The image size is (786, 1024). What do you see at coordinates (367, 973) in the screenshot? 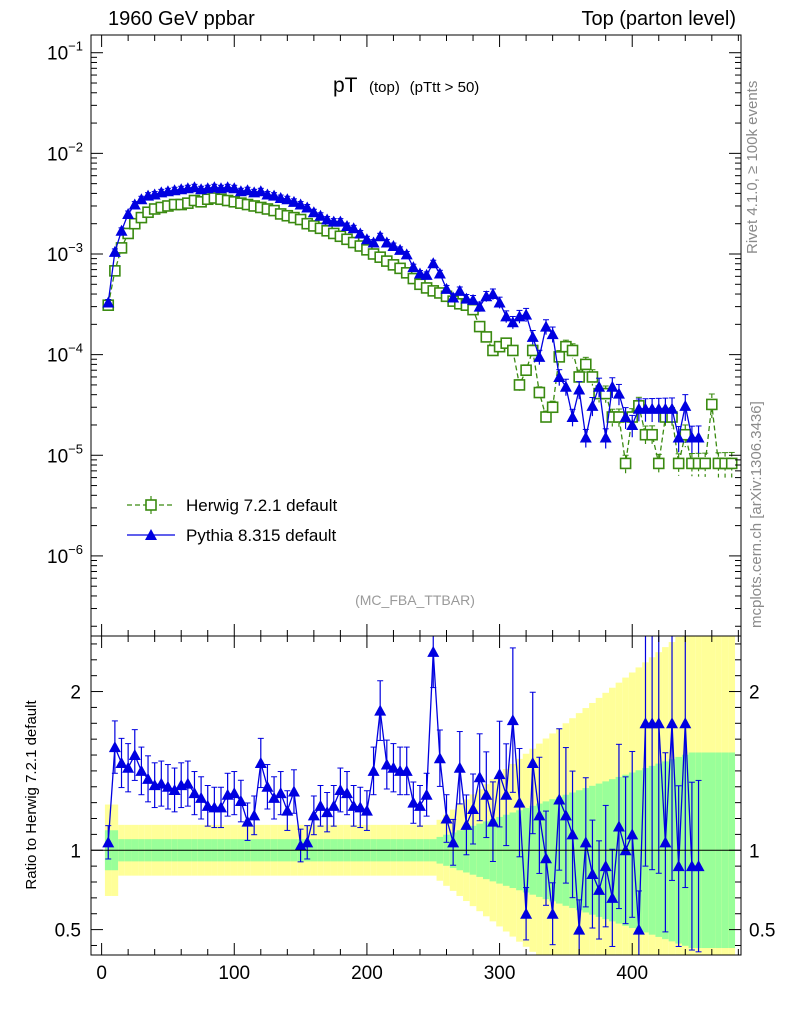
I see `x-tick-label: 200` at bounding box center [367, 973].